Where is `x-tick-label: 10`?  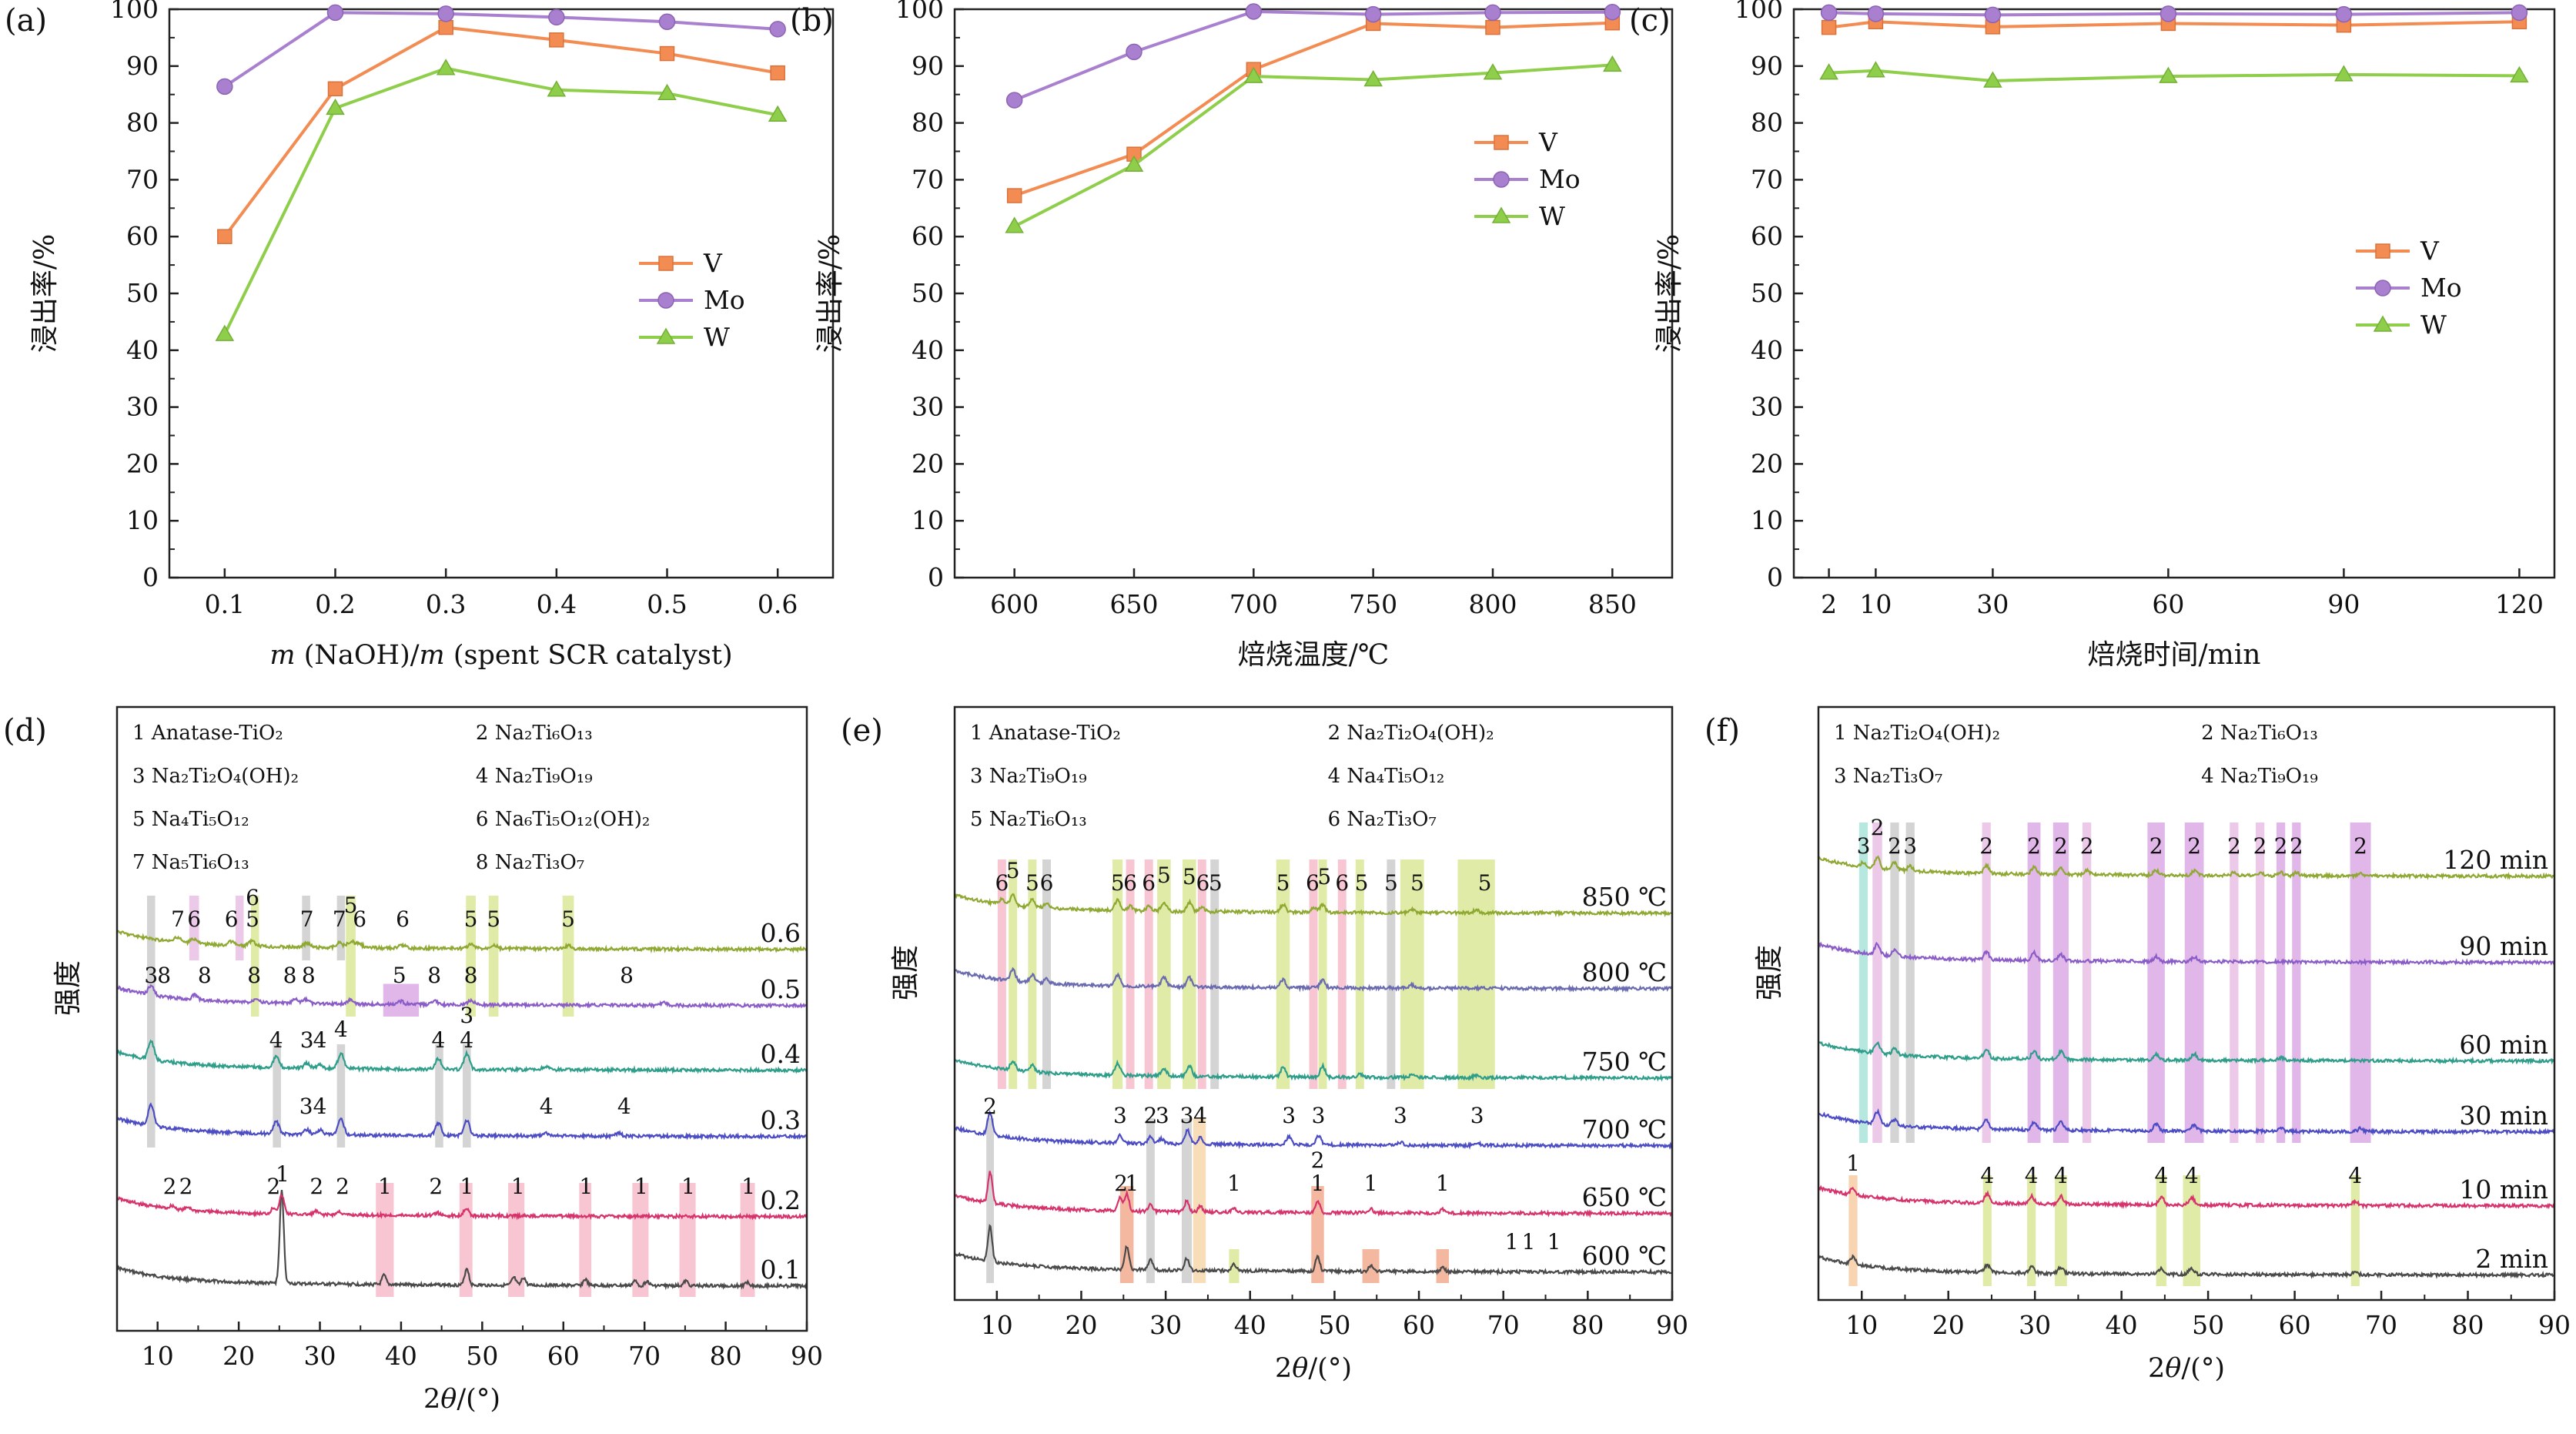 x-tick-label: 10 is located at coordinates (1876, 604).